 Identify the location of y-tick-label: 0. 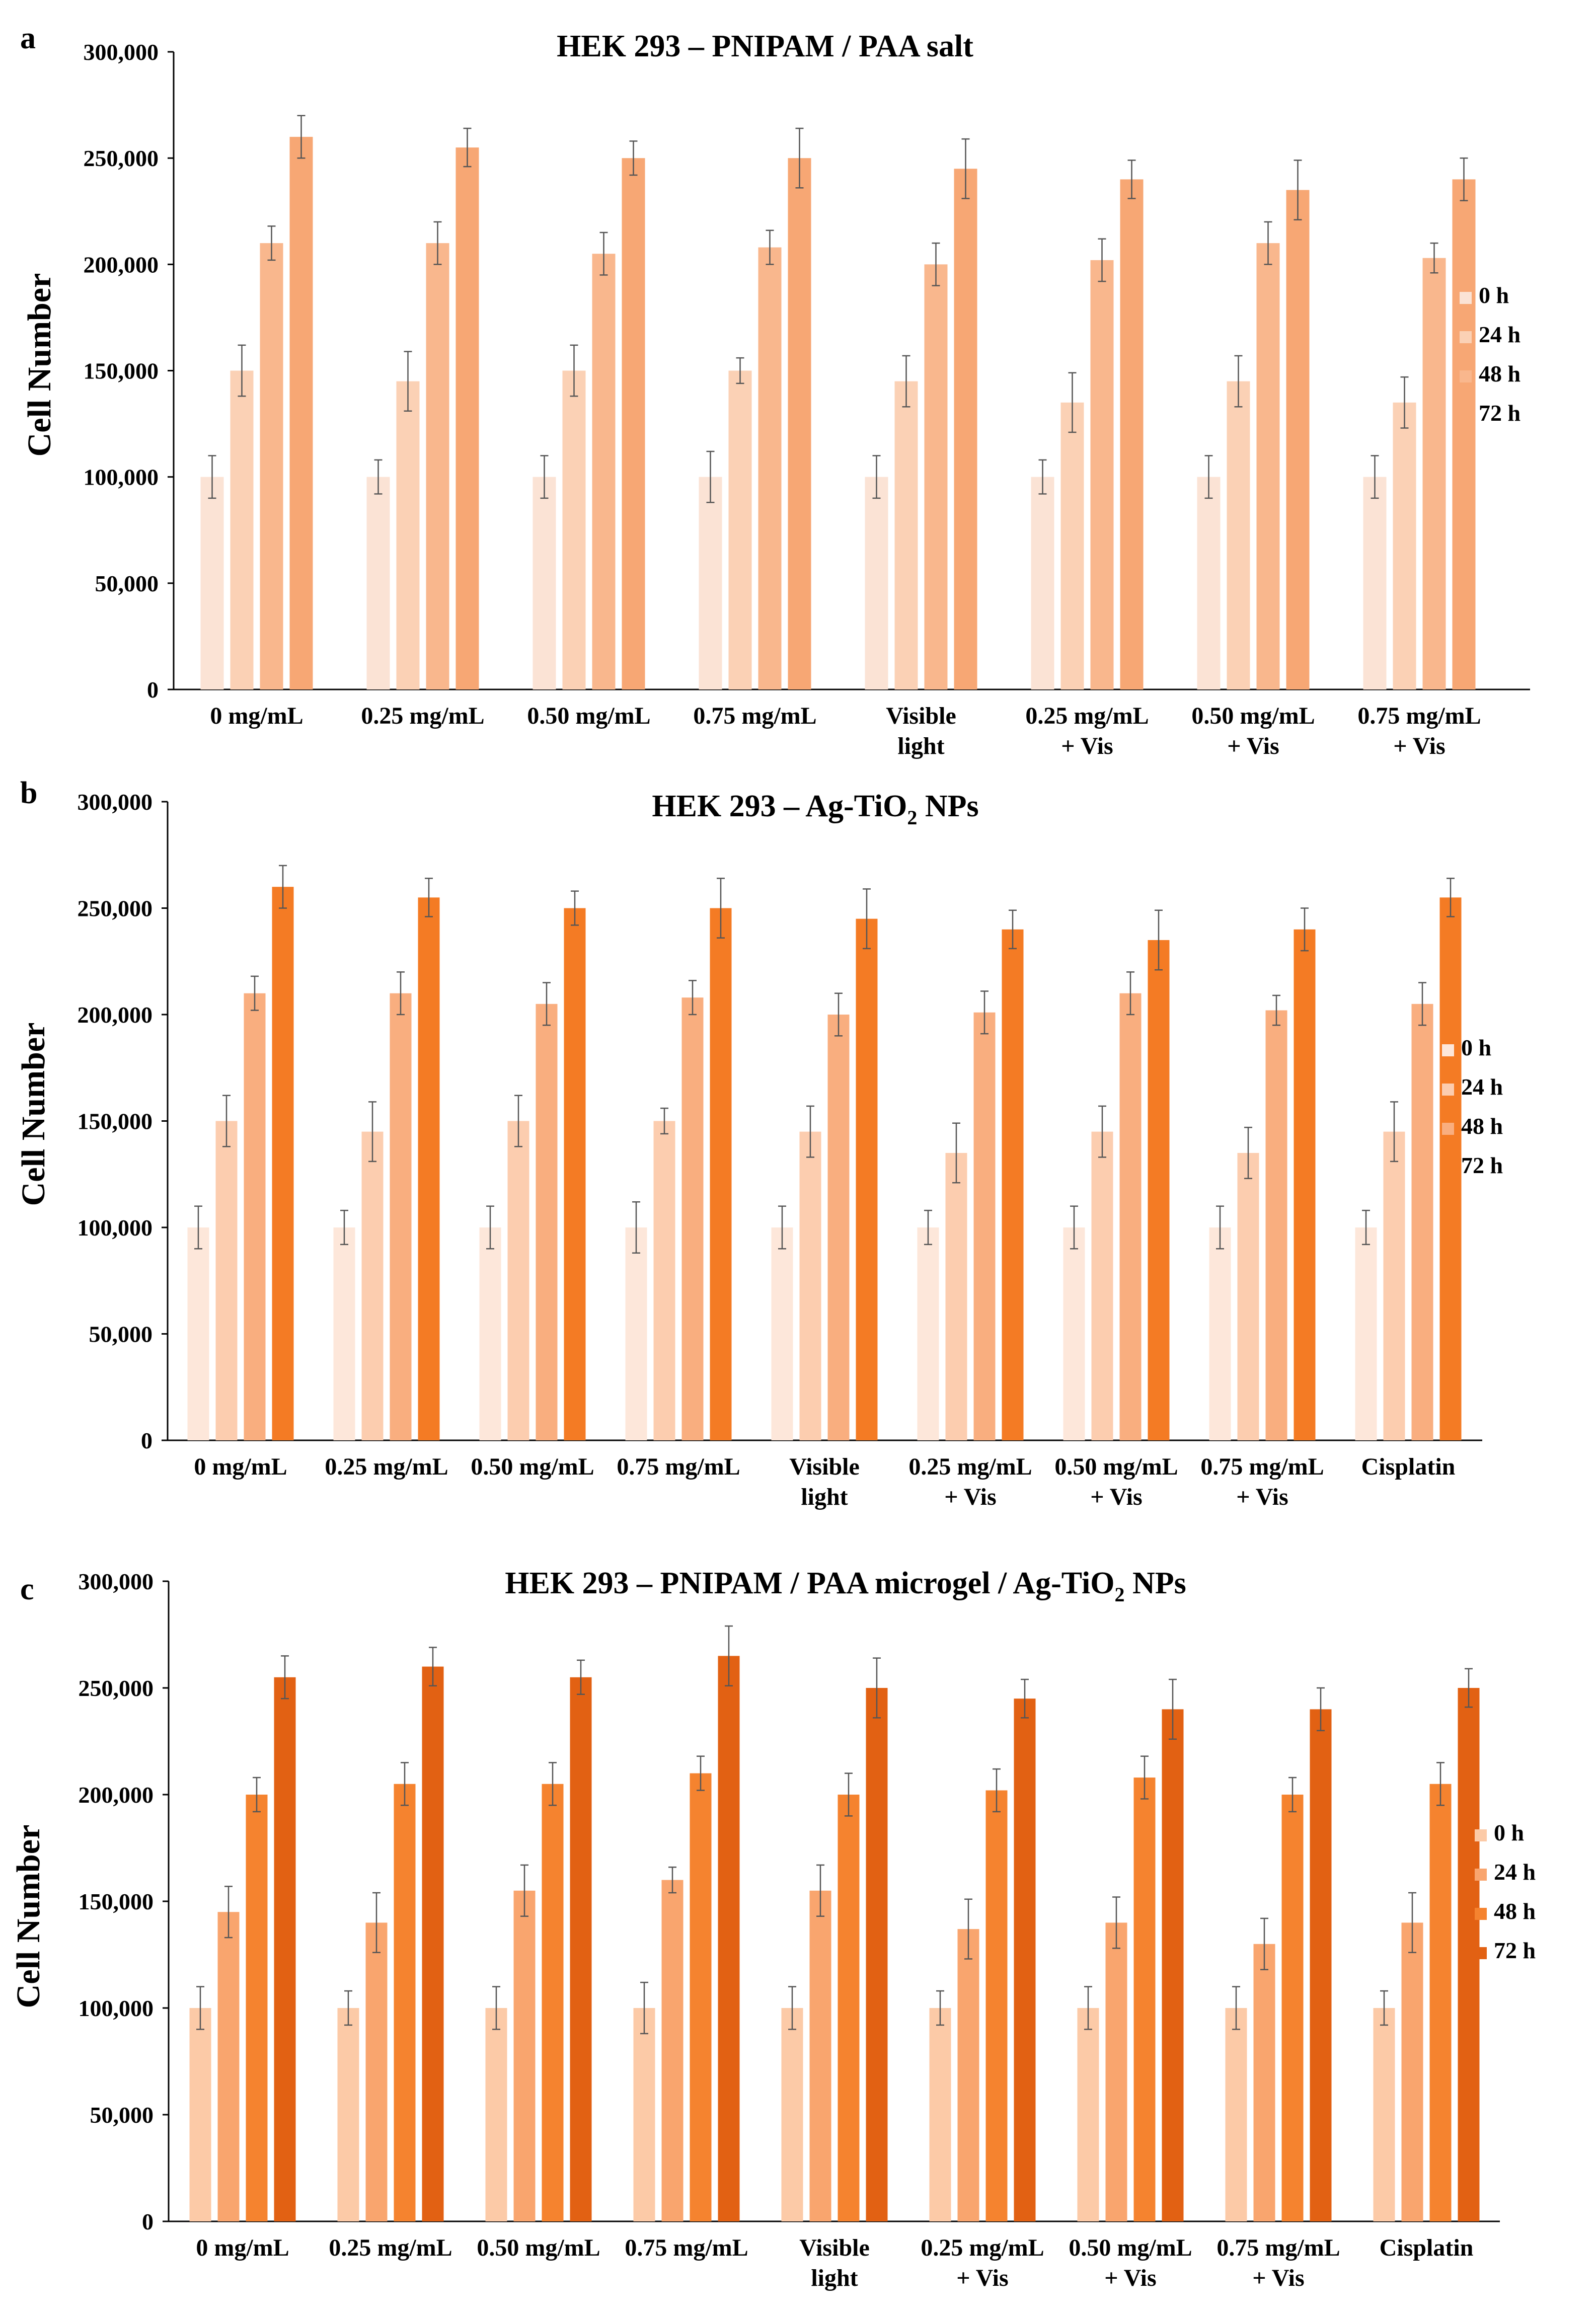
(153, 690).